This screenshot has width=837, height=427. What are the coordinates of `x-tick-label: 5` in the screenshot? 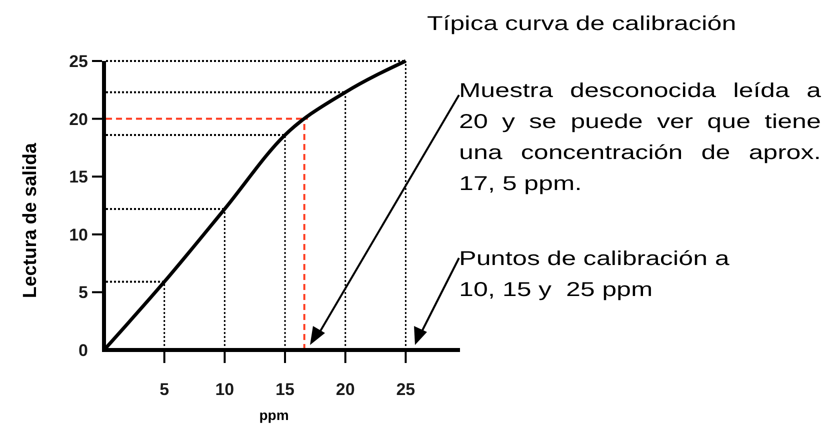 It's located at (165, 389).